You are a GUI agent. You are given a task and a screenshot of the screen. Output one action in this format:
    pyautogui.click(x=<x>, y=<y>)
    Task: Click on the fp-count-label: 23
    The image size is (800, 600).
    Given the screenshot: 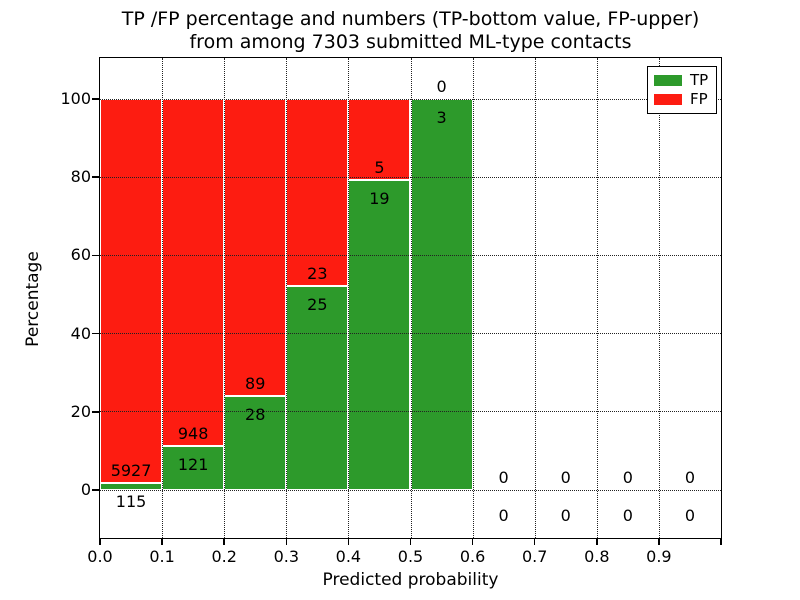 What is the action you would take?
    pyautogui.click(x=317, y=274)
    